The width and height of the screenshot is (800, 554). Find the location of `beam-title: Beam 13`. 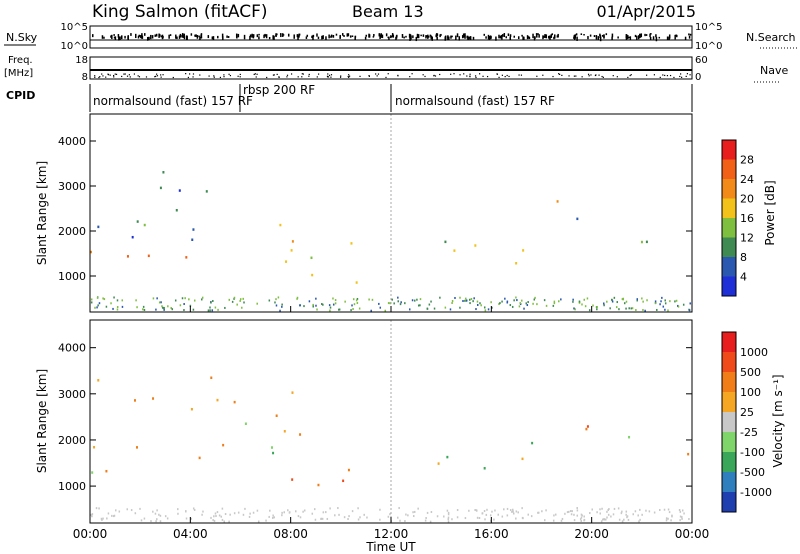

beam-title: Beam 13 is located at coordinates (388, 11).